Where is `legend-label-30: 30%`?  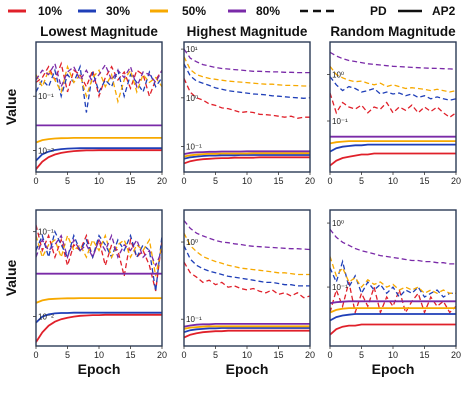
legend-label-30: 30% is located at coordinates (118, 11).